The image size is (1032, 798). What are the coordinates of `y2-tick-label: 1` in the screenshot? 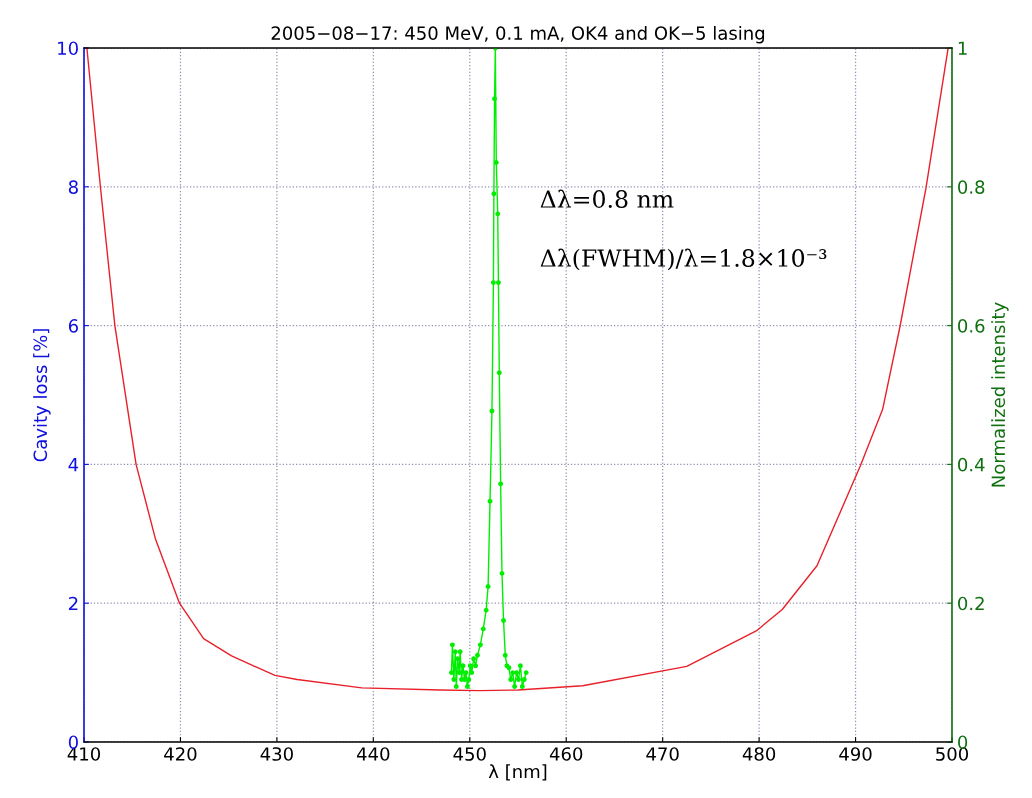 It's located at (962, 48).